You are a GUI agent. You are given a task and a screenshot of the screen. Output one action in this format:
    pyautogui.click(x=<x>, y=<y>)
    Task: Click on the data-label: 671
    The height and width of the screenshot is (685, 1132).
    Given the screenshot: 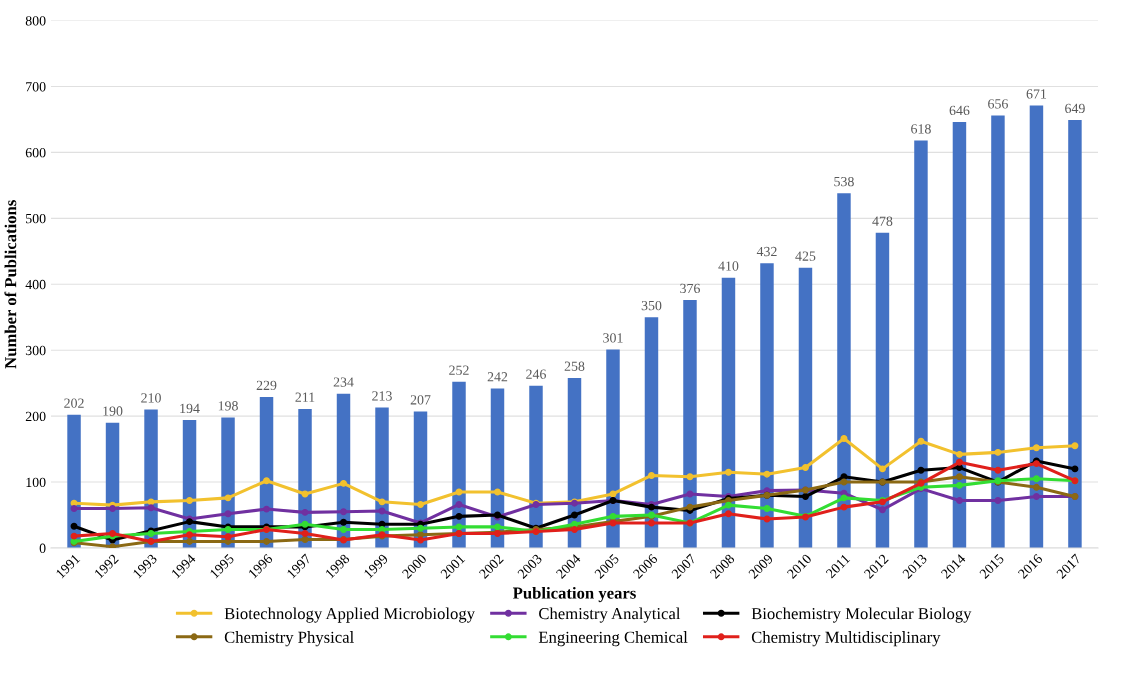 What is the action you would take?
    pyautogui.click(x=1036, y=94)
    